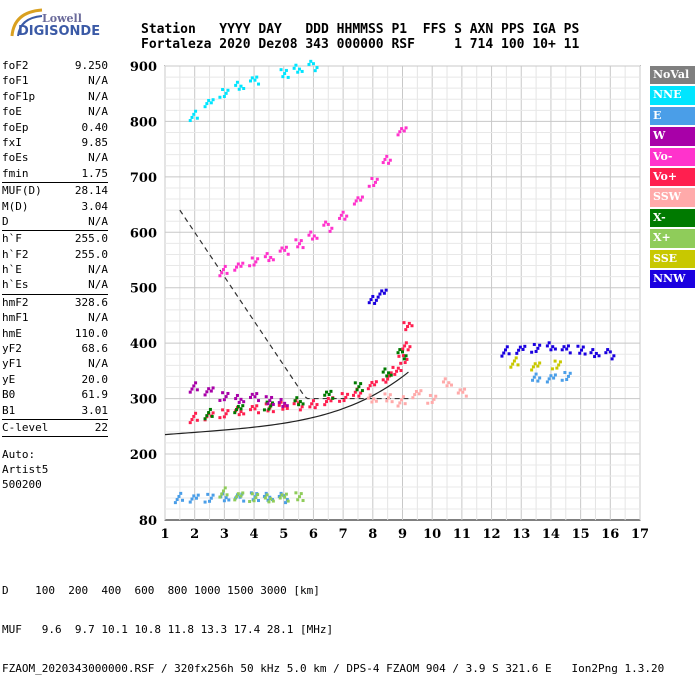  What do you see at coordinates (343, 534) in the screenshot?
I see `x-tick-label: 7` at bounding box center [343, 534].